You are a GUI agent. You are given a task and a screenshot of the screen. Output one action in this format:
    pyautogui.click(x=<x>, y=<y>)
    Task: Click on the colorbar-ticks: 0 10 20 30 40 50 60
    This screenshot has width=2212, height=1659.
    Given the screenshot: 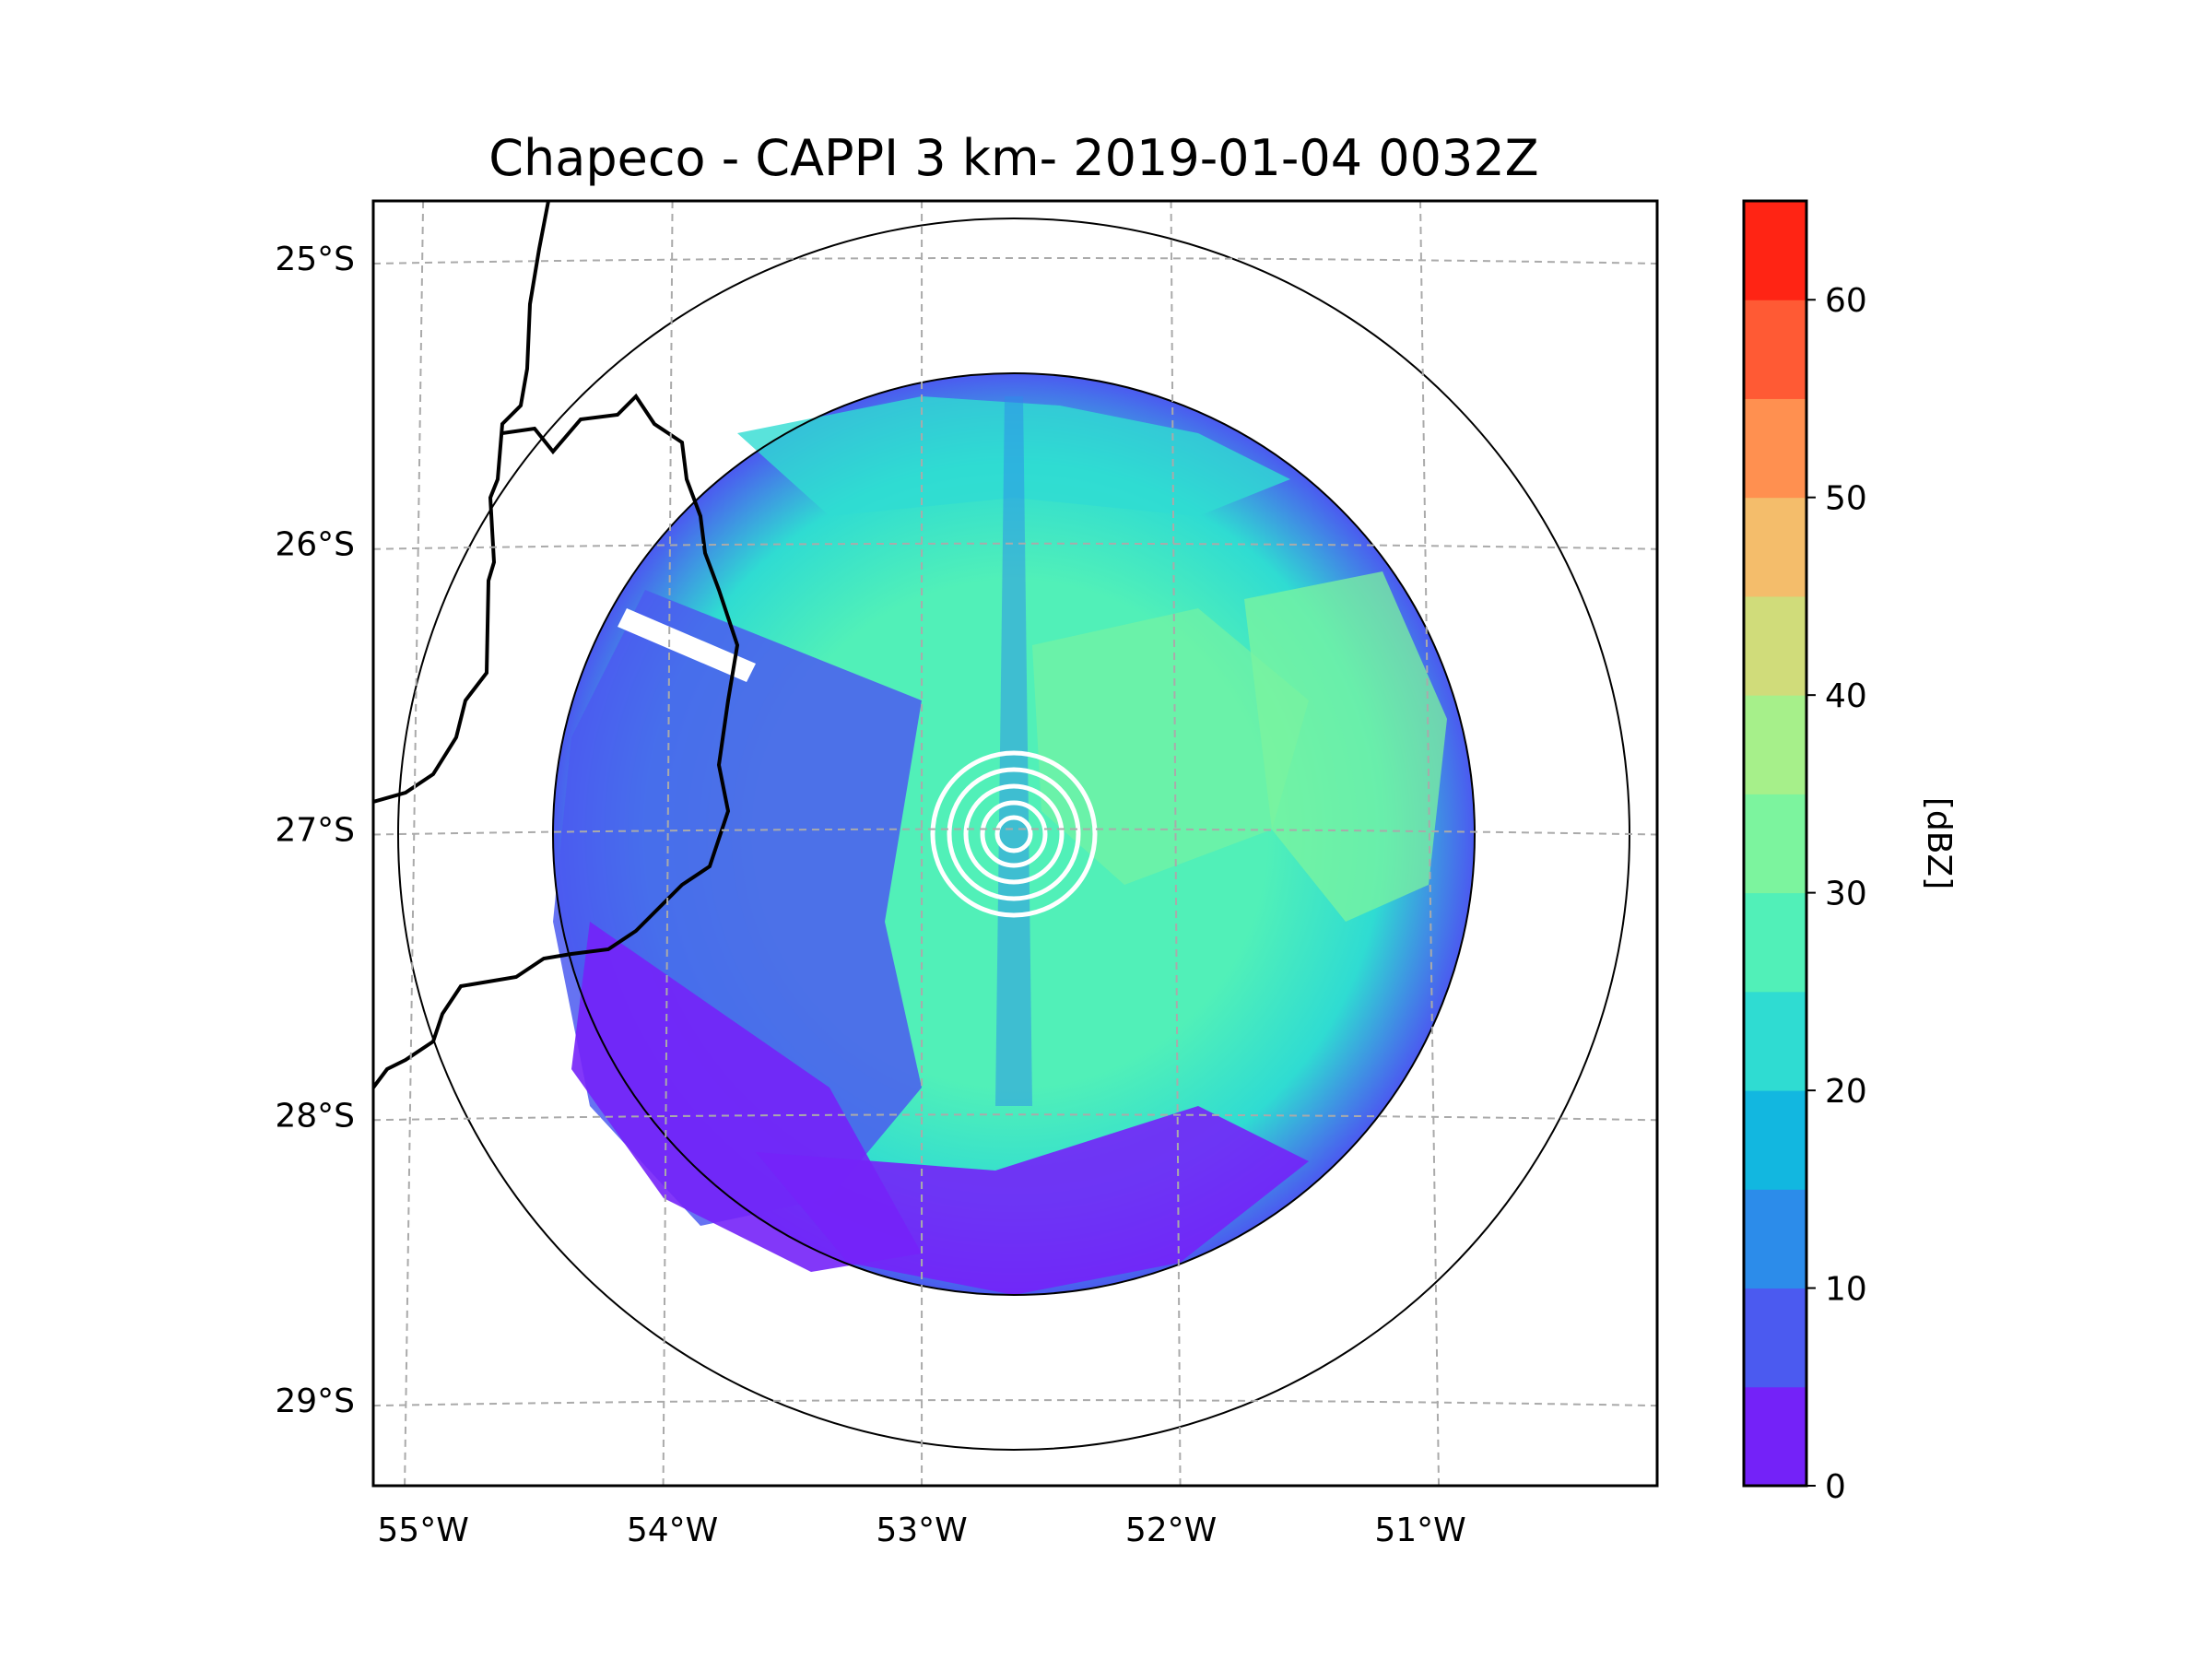 What is the action you would take?
    pyautogui.click(x=1836, y=894)
    